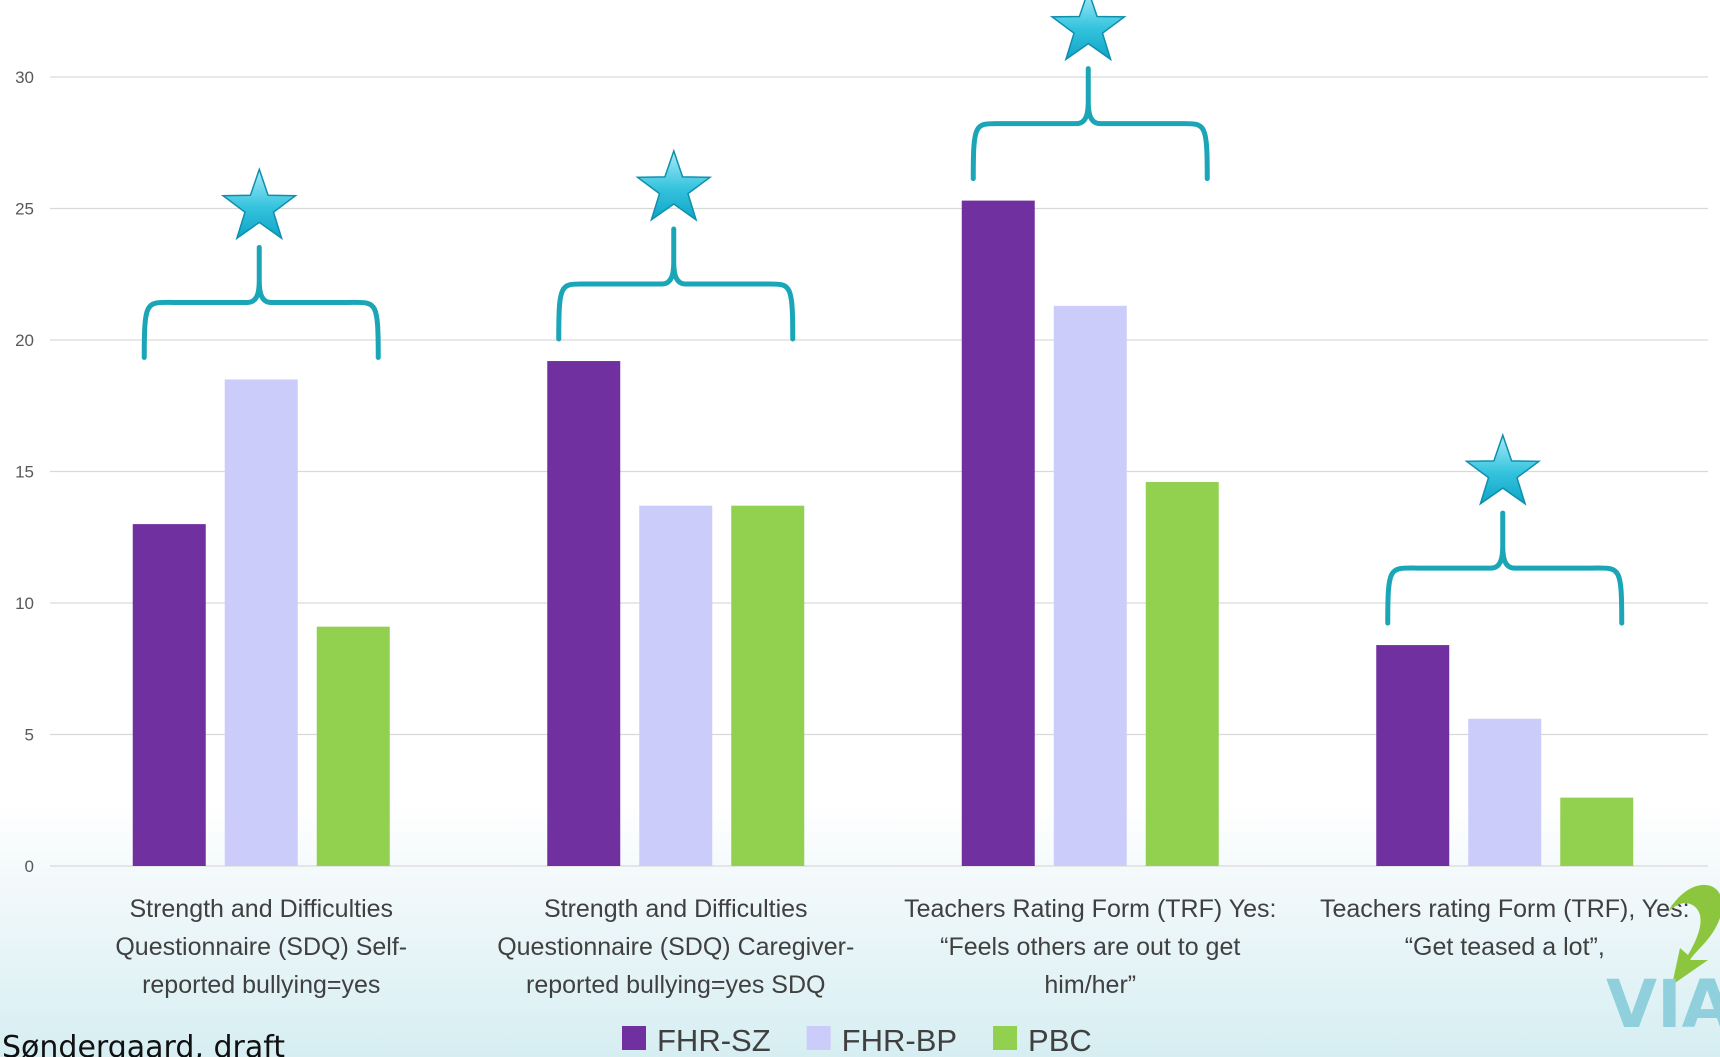 This screenshot has height=1057, width=1720. Describe the element at coordinates (24, 77) in the screenshot. I see `y-tick-label: 30` at that location.